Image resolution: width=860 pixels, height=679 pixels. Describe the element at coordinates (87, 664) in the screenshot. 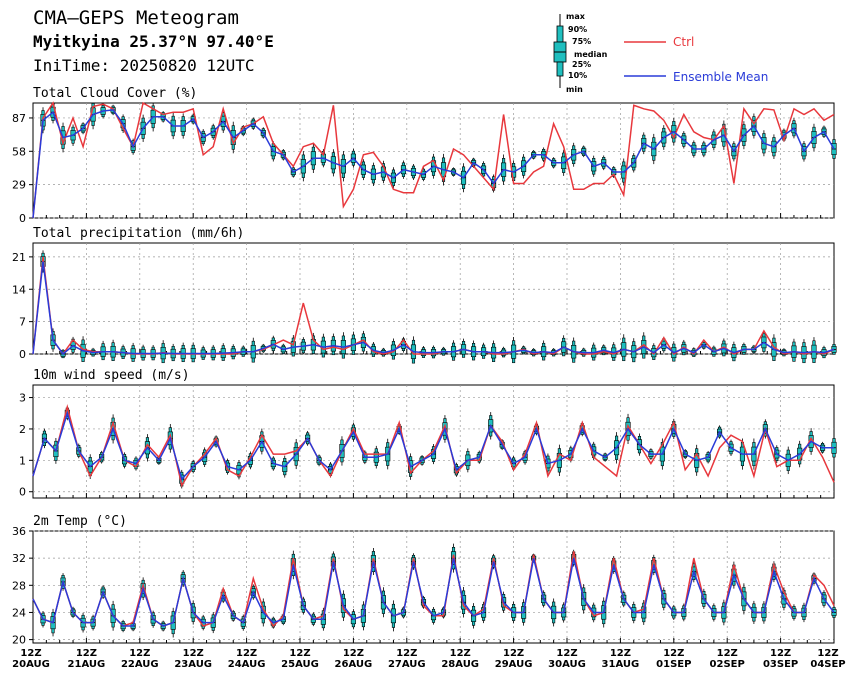

I see `x-label-date: 21AUG` at that location.